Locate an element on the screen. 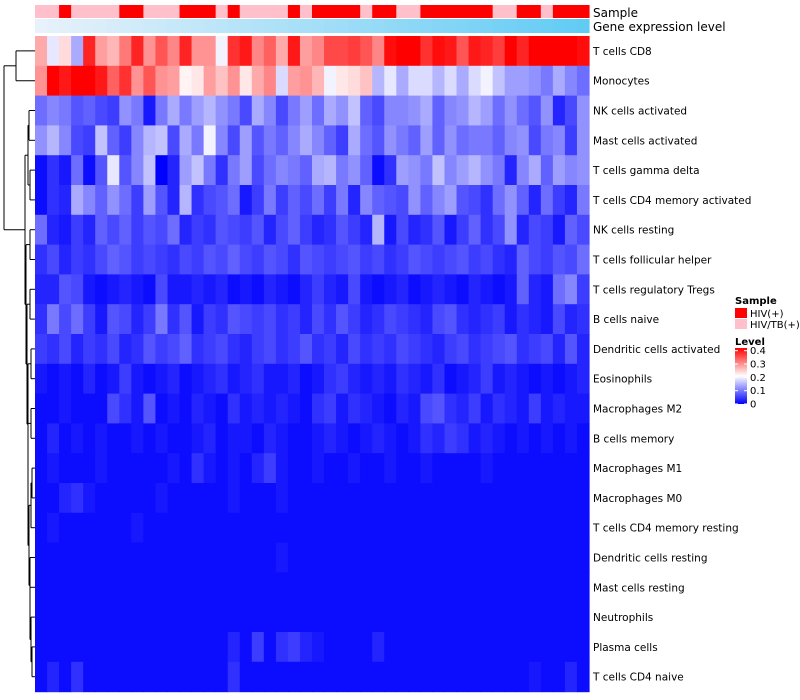 This screenshot has width=800, height=700. legend-swatch-hiv is located at coordinates (741, 313).